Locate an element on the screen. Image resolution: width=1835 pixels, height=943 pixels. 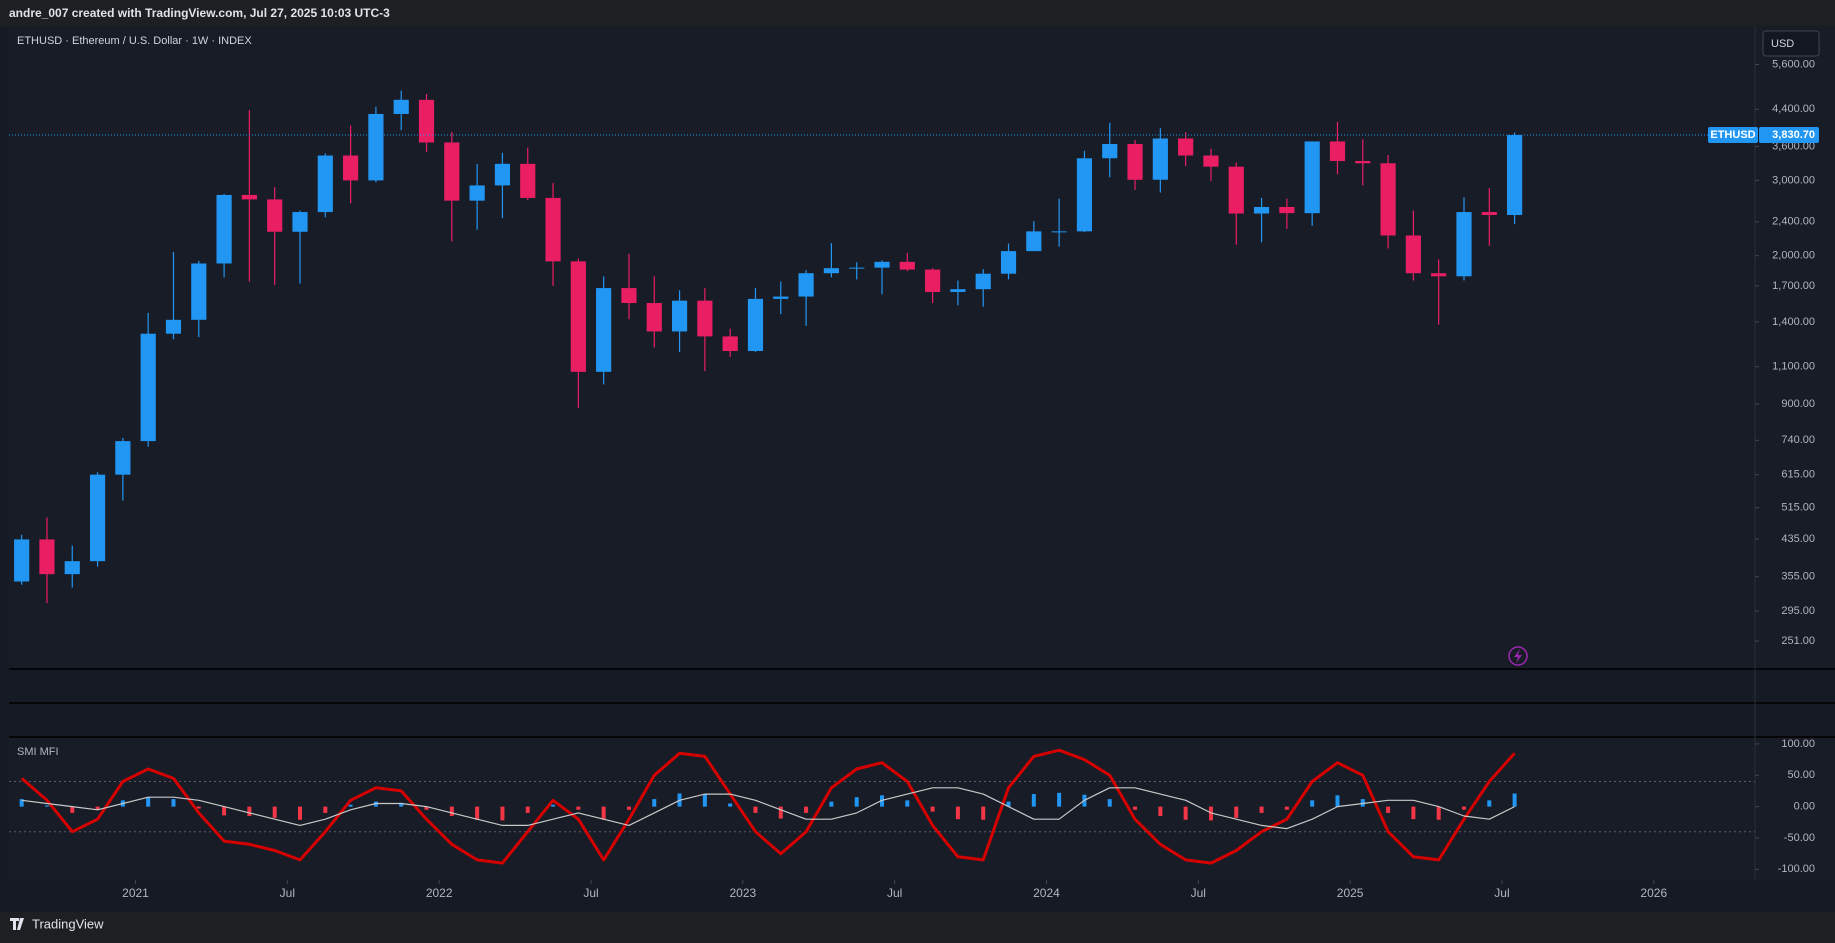
y-tick-label: 2,000.00 is located at coordinates (1793, 256).